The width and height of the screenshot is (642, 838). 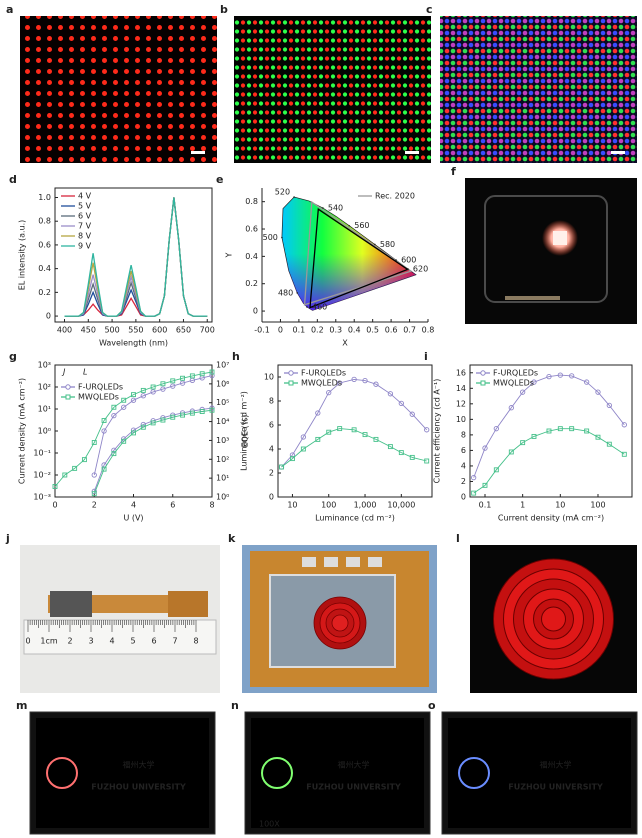 I want to click on x-tick-label: 1,000, so click(x=365, y=505).